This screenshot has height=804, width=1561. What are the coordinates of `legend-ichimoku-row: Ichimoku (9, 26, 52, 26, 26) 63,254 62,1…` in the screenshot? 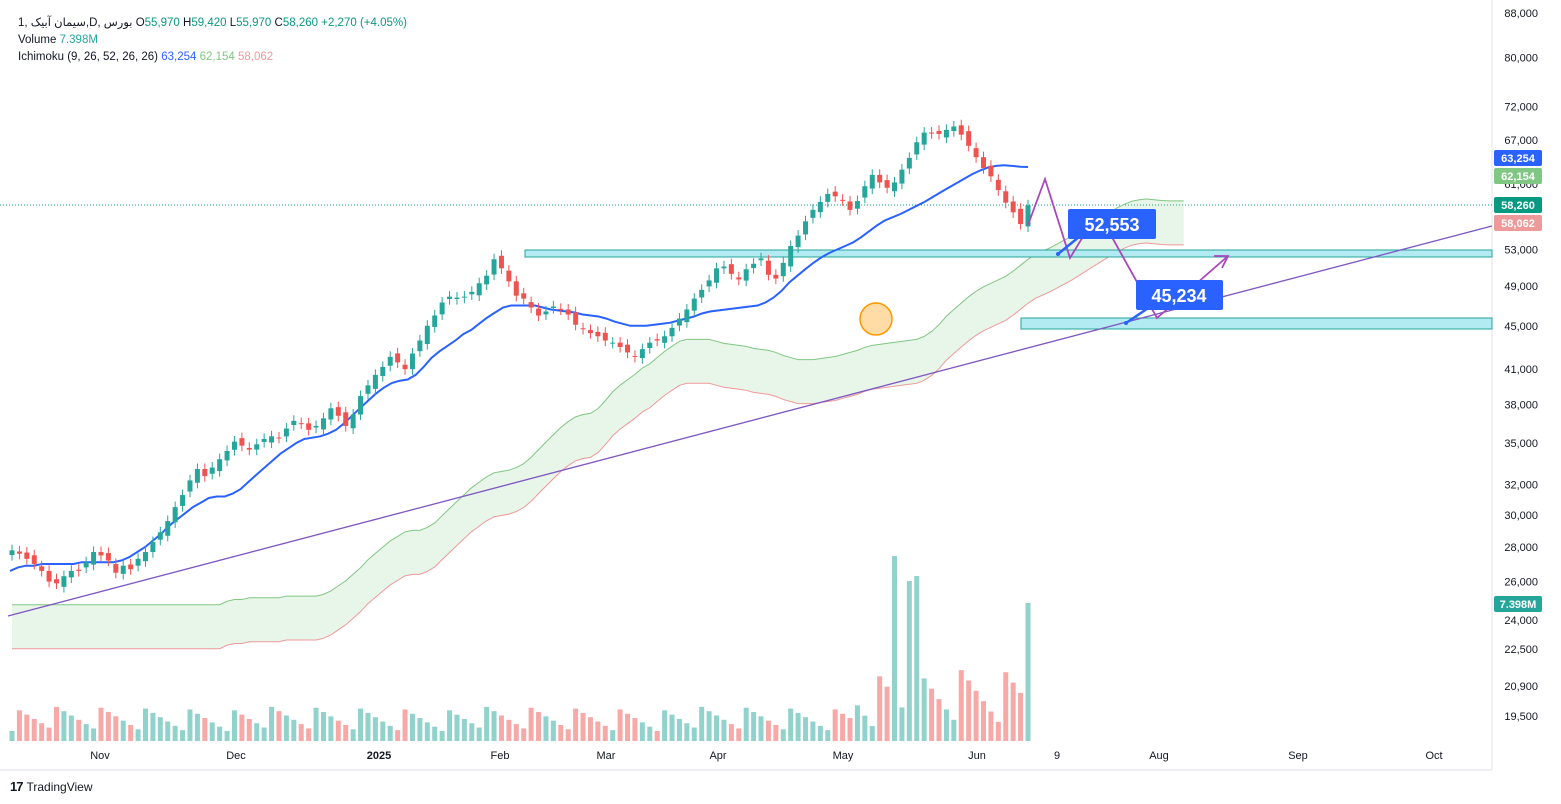 It's located at (212, 57).